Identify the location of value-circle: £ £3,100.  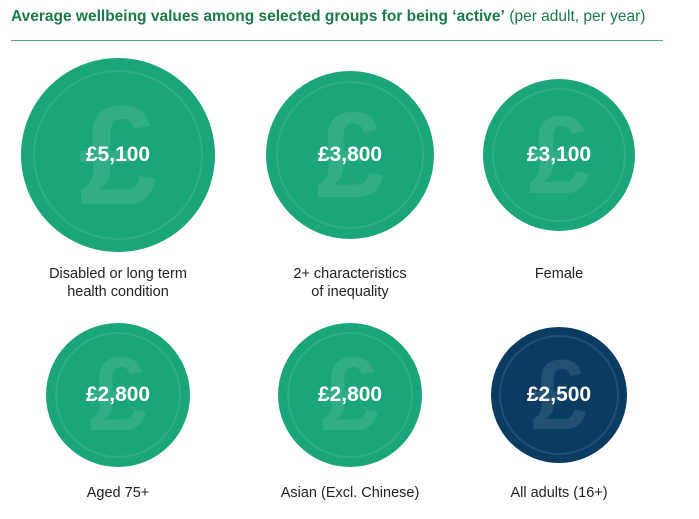
(559, 155).